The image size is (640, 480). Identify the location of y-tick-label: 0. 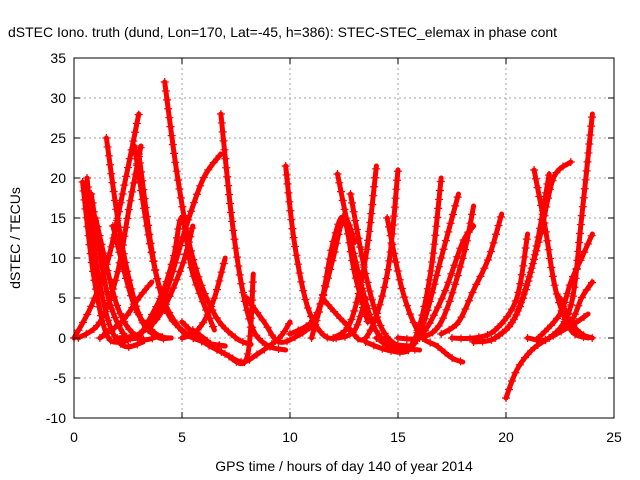
(62, 338).